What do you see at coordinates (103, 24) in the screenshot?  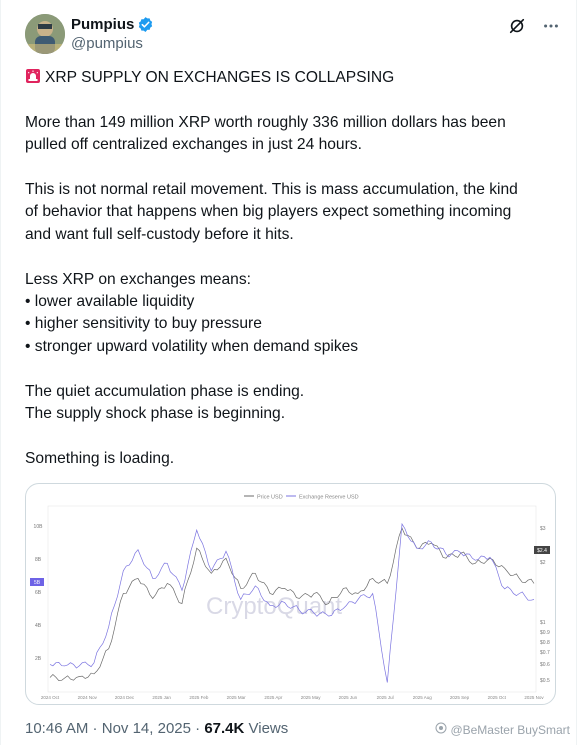 I see `author-display-name: Pumpius` at bounding box center [103, 24].